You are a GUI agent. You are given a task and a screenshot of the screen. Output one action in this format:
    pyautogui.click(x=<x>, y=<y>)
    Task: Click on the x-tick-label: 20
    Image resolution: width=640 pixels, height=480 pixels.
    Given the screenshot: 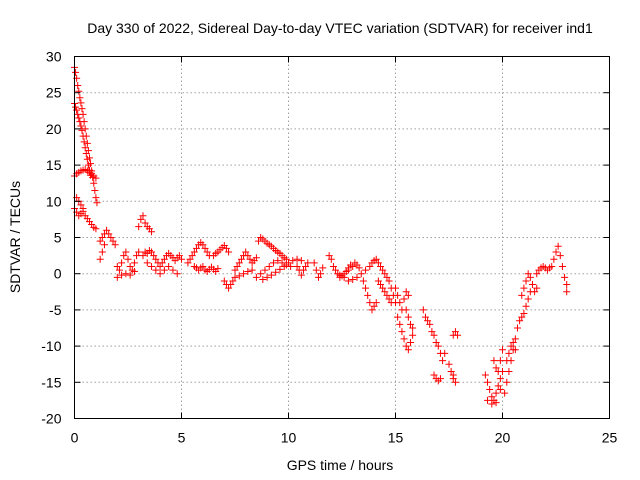 What is the action you would take?
    pyautogui.click(x=503, y=438)
    